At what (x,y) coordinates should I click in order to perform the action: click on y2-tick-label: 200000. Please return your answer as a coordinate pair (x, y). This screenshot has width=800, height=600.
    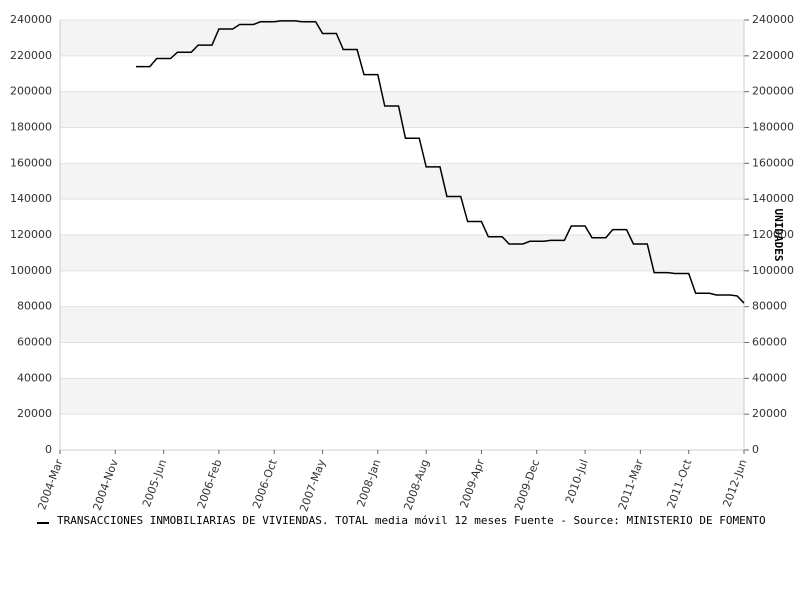
    Looking at the image, I should click on (773, 91).